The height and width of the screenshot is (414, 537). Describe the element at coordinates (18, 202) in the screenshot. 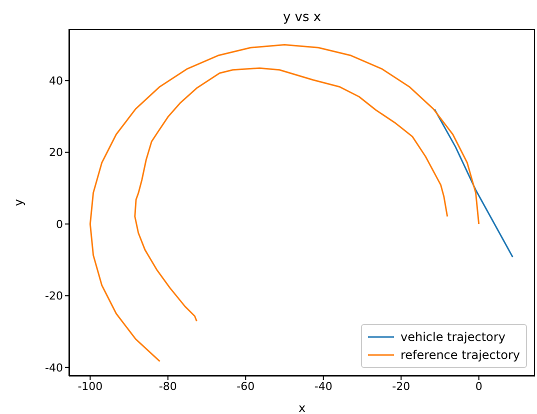

I see `y-axis-title: y` at that location.